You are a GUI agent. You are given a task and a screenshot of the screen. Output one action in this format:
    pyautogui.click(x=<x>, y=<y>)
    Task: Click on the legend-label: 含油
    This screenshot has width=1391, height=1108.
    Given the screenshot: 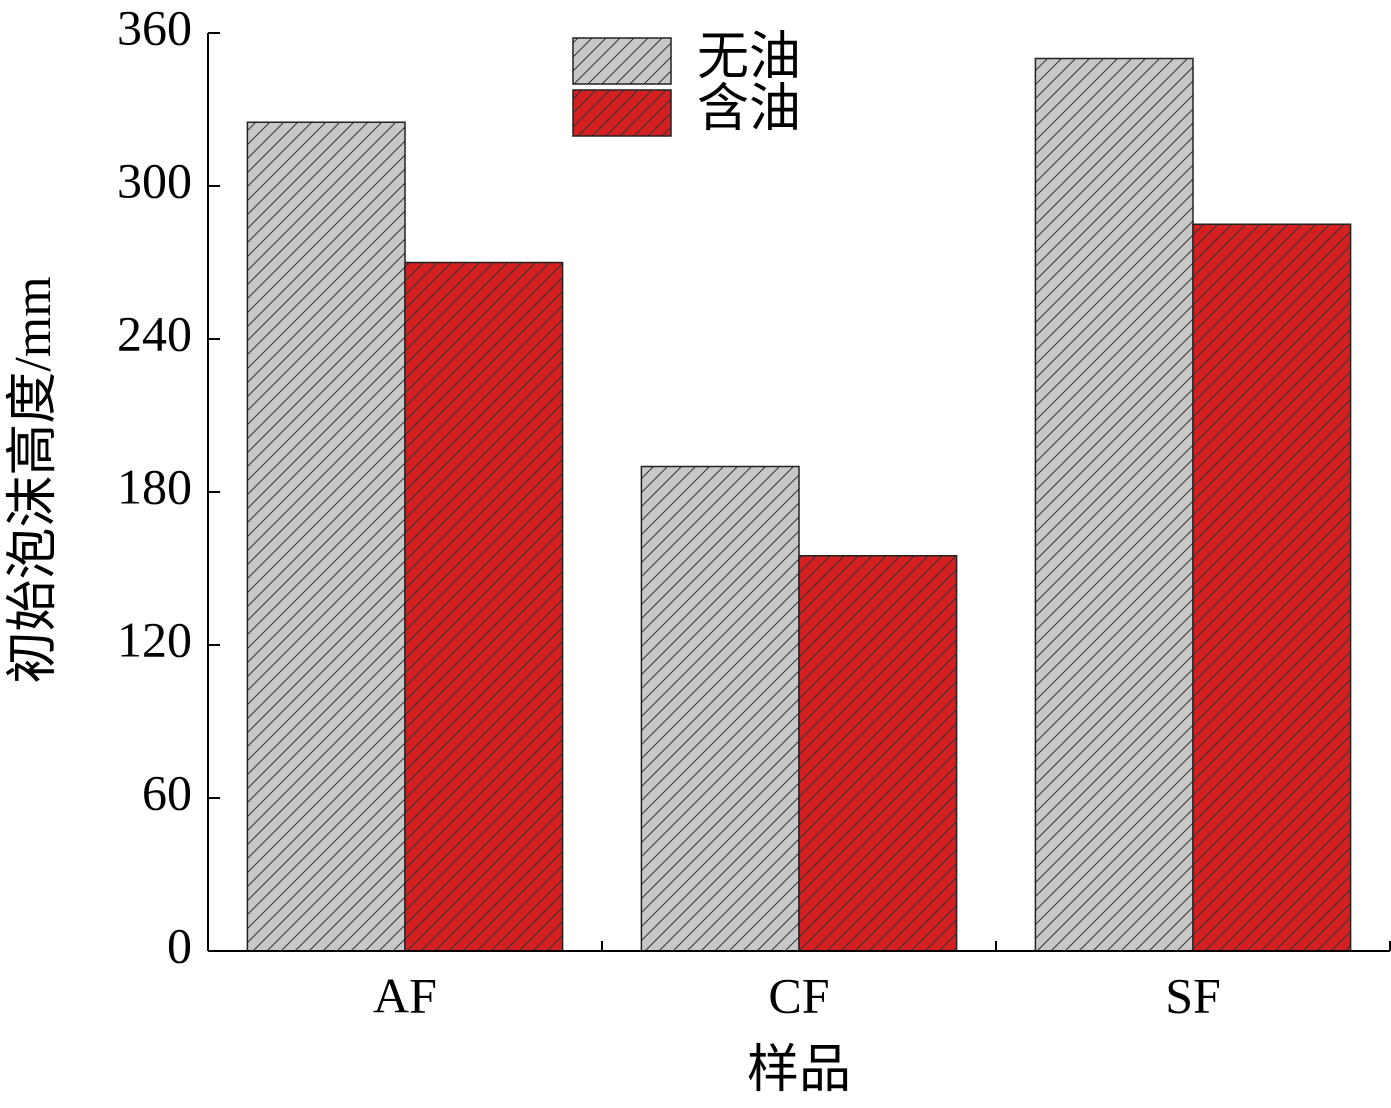 What is the action you would take?
    pyautogui.click(x=749, y=109)
    